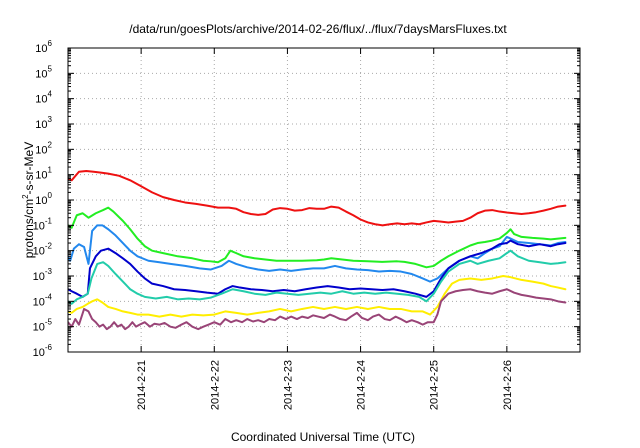 The image size is (640, 448). Describe the element at coordinates (29, 168) in the screenshot. I see `y-axis-title-suffix: -s-sr-MeV` at that location.